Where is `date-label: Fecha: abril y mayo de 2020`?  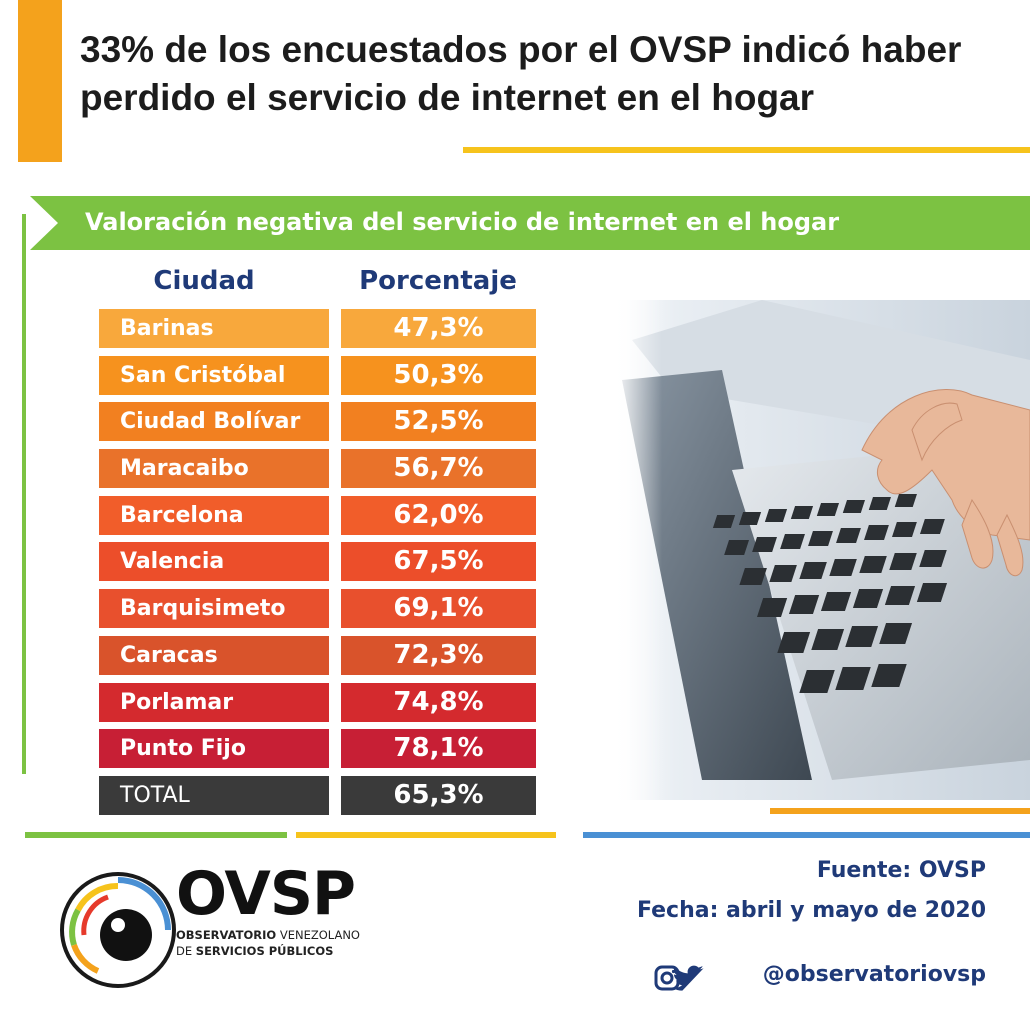 date-label: Fecha: abril y mayo de 2020 is located at coordinates (811, 910).